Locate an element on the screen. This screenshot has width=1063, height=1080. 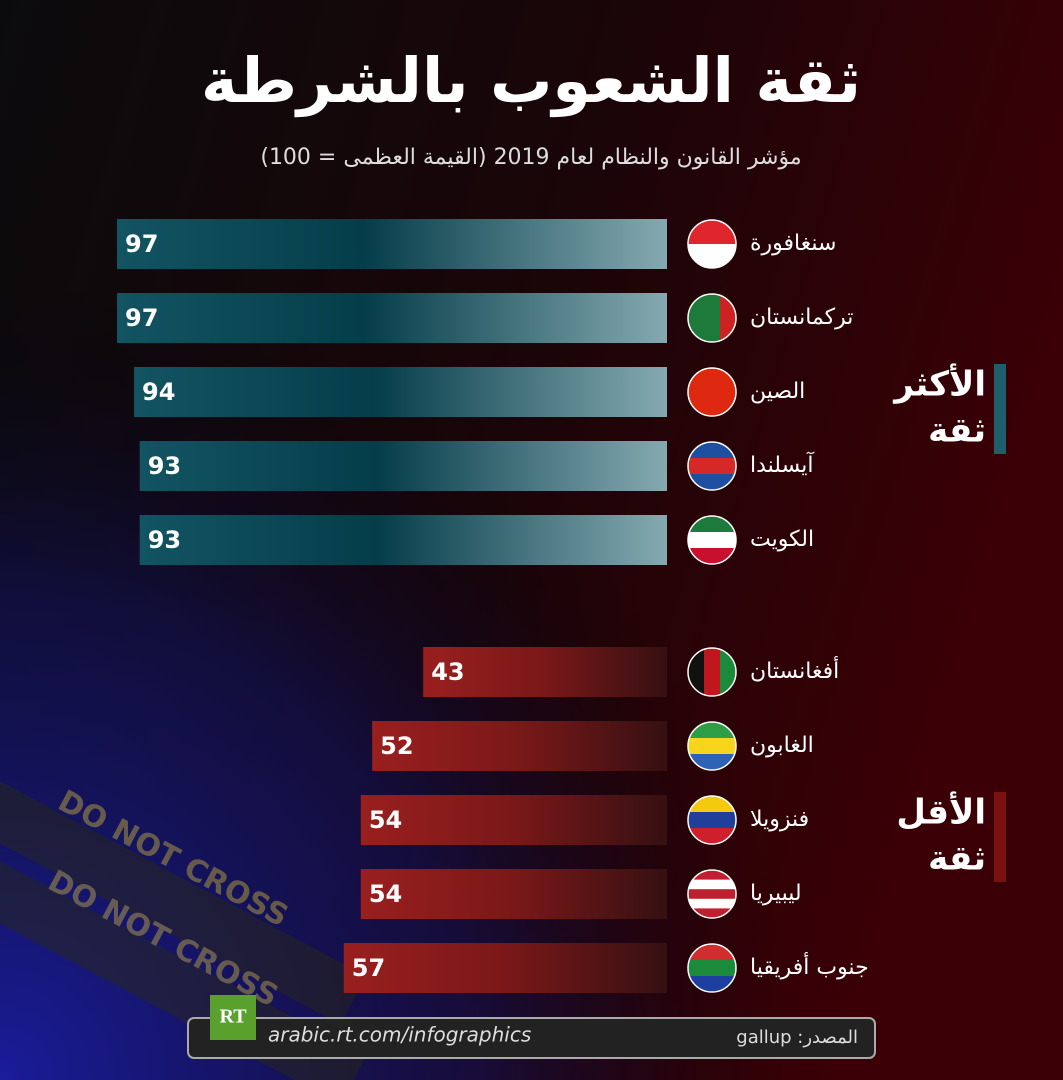
tape-band is located at coordinates (183, 892).